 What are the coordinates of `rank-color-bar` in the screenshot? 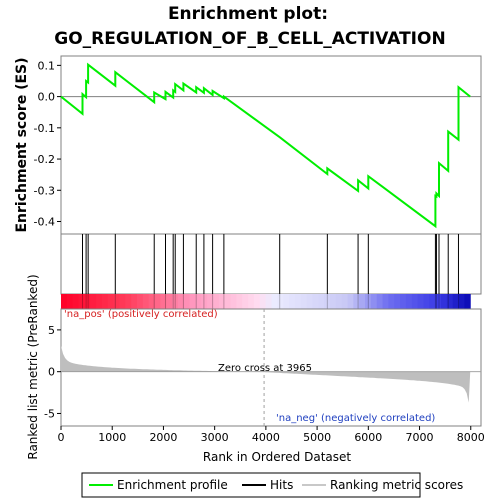 It's located at (266, 301).